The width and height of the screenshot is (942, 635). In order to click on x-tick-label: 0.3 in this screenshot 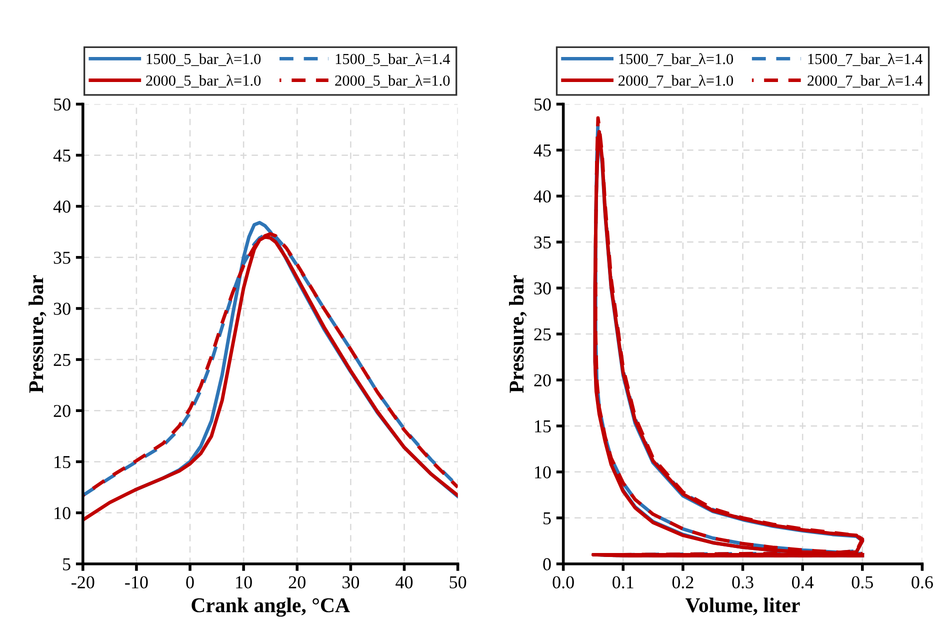, I will do `click(743, 582)`.